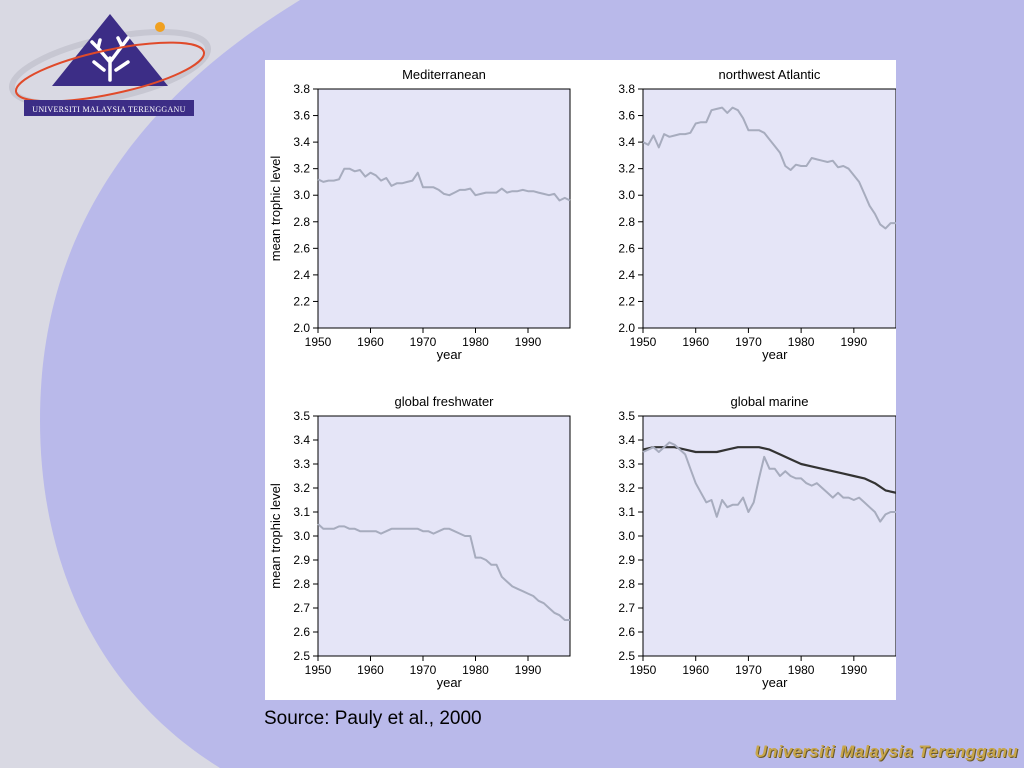  Describe the element at coordinates (626, 656) in the screenshot. I see `panel-4-ytick-label: 2.5` at that location.